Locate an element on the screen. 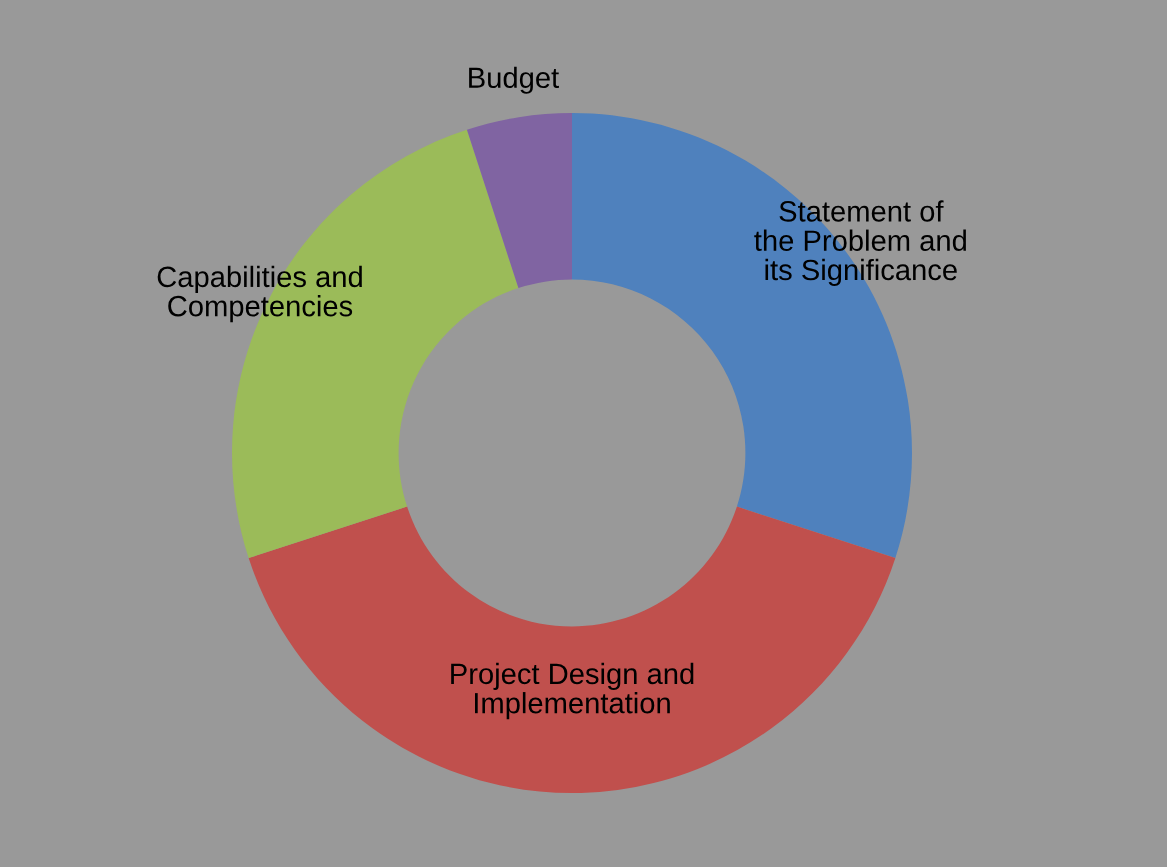 This screenshot has width=1167, height=867. slice-label: Project Design and Implementation is located at coordinates (572, 691).